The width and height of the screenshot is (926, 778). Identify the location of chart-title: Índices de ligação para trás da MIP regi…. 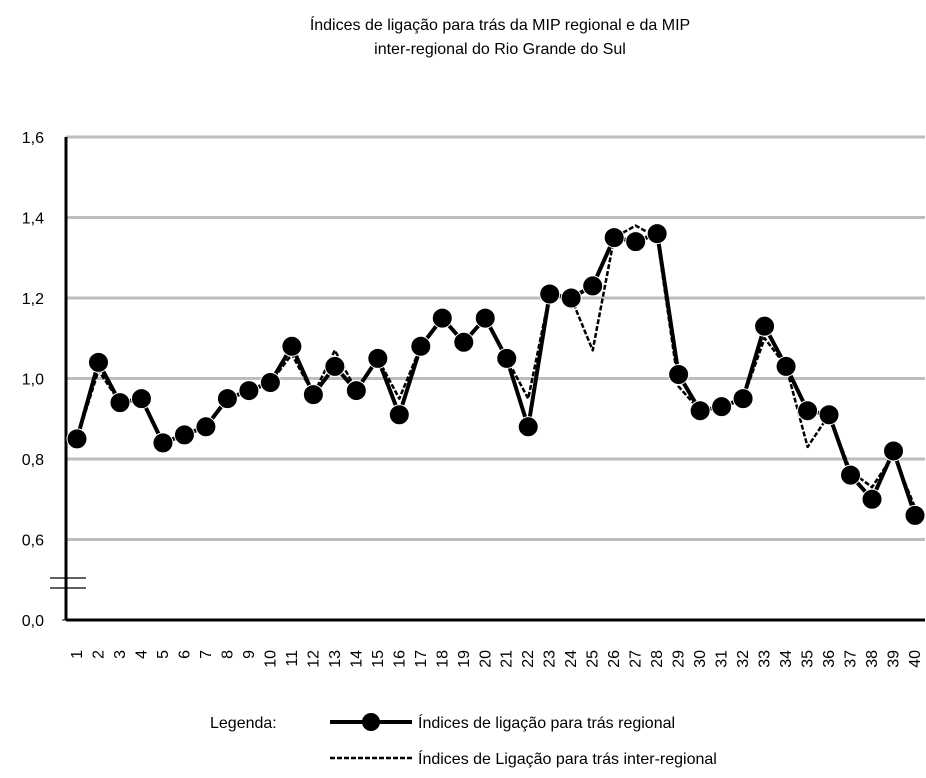
(500, 24).